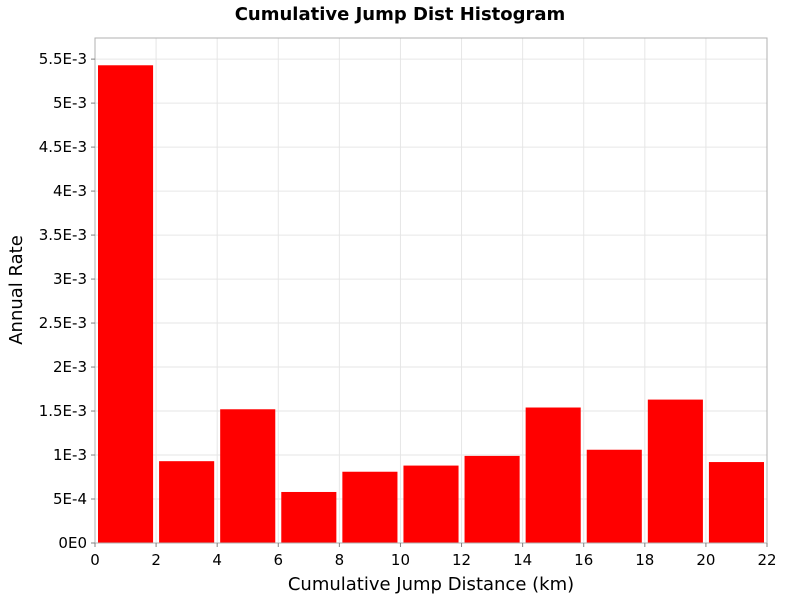  Describe the element at coordinates (278, 560) in the screenshot. I see `x-tick-label: 6` at that location.